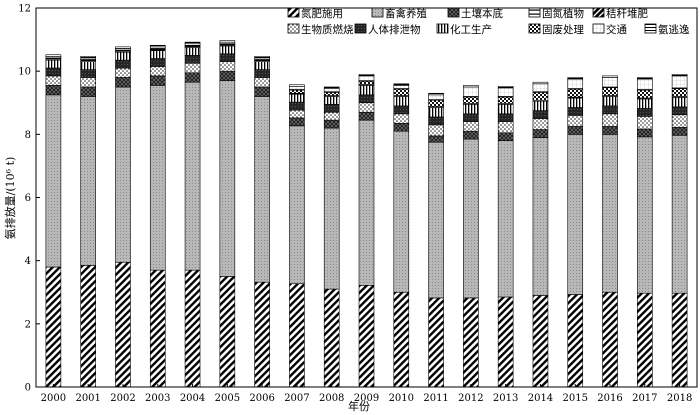 The image size is (700, 415). Describe the element at coordinates (627, 13) in the screenshot. I see `legend-label: 秸秆堆肥` at that location.